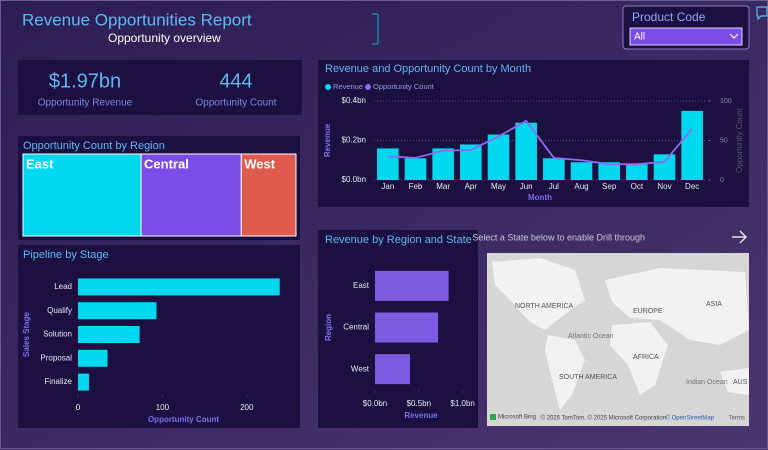  What do you see at coordinates (416, 186) in the screenshot?
I see `x-tick-label: Feb` at bounding box center [416, 186].